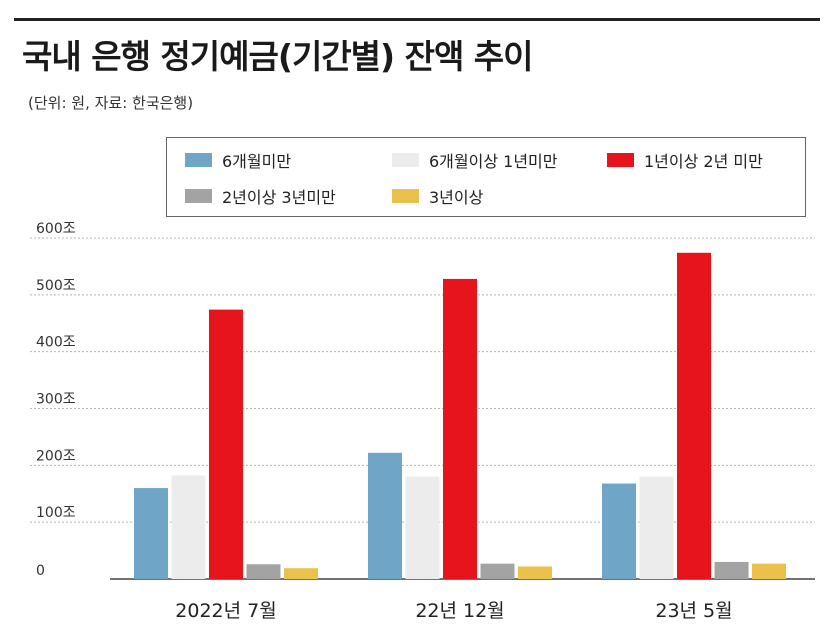 The height and width of the screenshot is (630, 833). What do you see at coordinates (56, 343) in the screenshot?
I see `y-tick-label: 400조` at bounding box center [56, 343].